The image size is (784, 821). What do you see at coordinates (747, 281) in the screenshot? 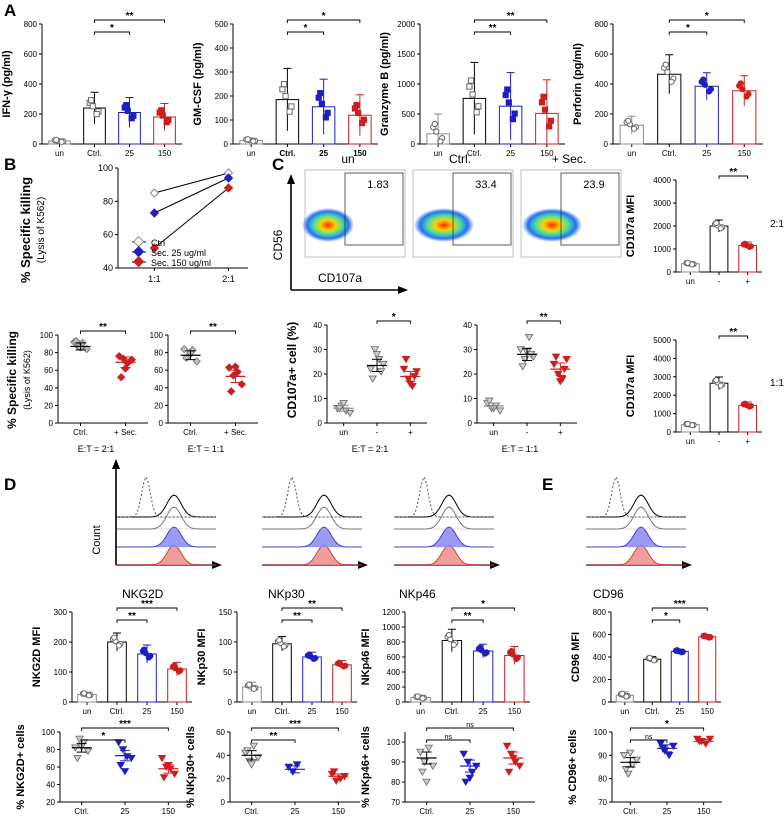
I see `x-tick-label: +` at bounding box center [747, 281].